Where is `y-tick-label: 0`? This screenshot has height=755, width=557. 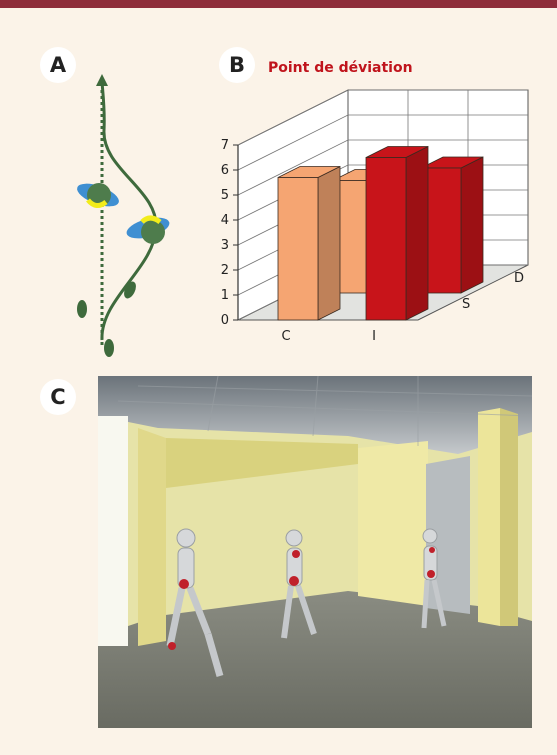 y-tick-label: 0 is located at coordinates (225, 320).